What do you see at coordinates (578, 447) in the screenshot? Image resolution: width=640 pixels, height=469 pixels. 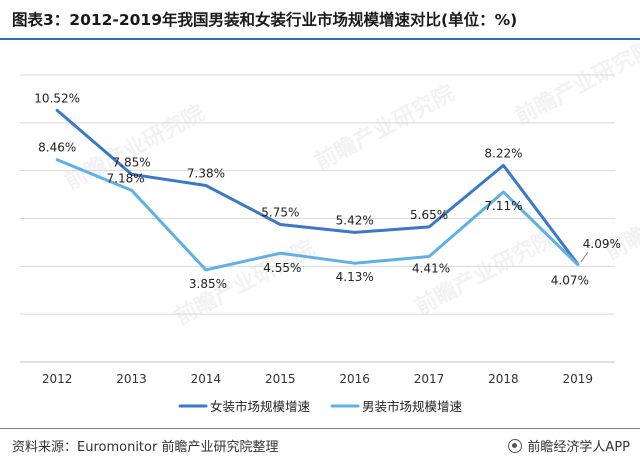 I see `brand-label: 前瞻经济学人APP` at bounding box center [578, 447].